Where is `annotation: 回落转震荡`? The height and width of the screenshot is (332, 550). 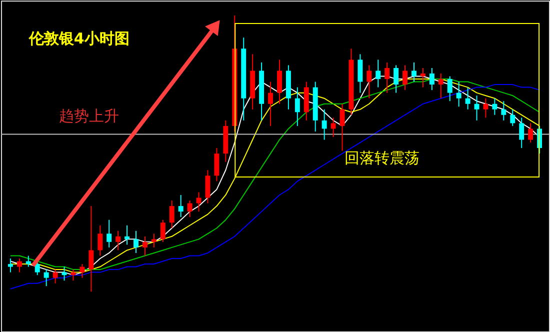 annotation: 回落转震荡 is located at coordinates (382, 158).